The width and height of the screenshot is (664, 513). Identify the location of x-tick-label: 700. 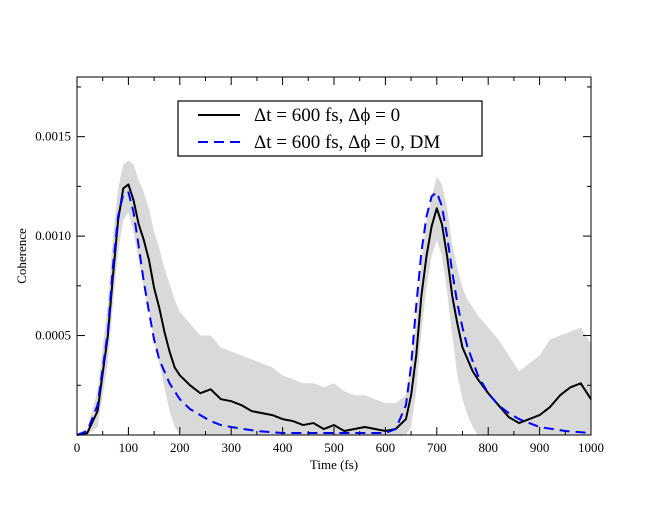
(437, 447).